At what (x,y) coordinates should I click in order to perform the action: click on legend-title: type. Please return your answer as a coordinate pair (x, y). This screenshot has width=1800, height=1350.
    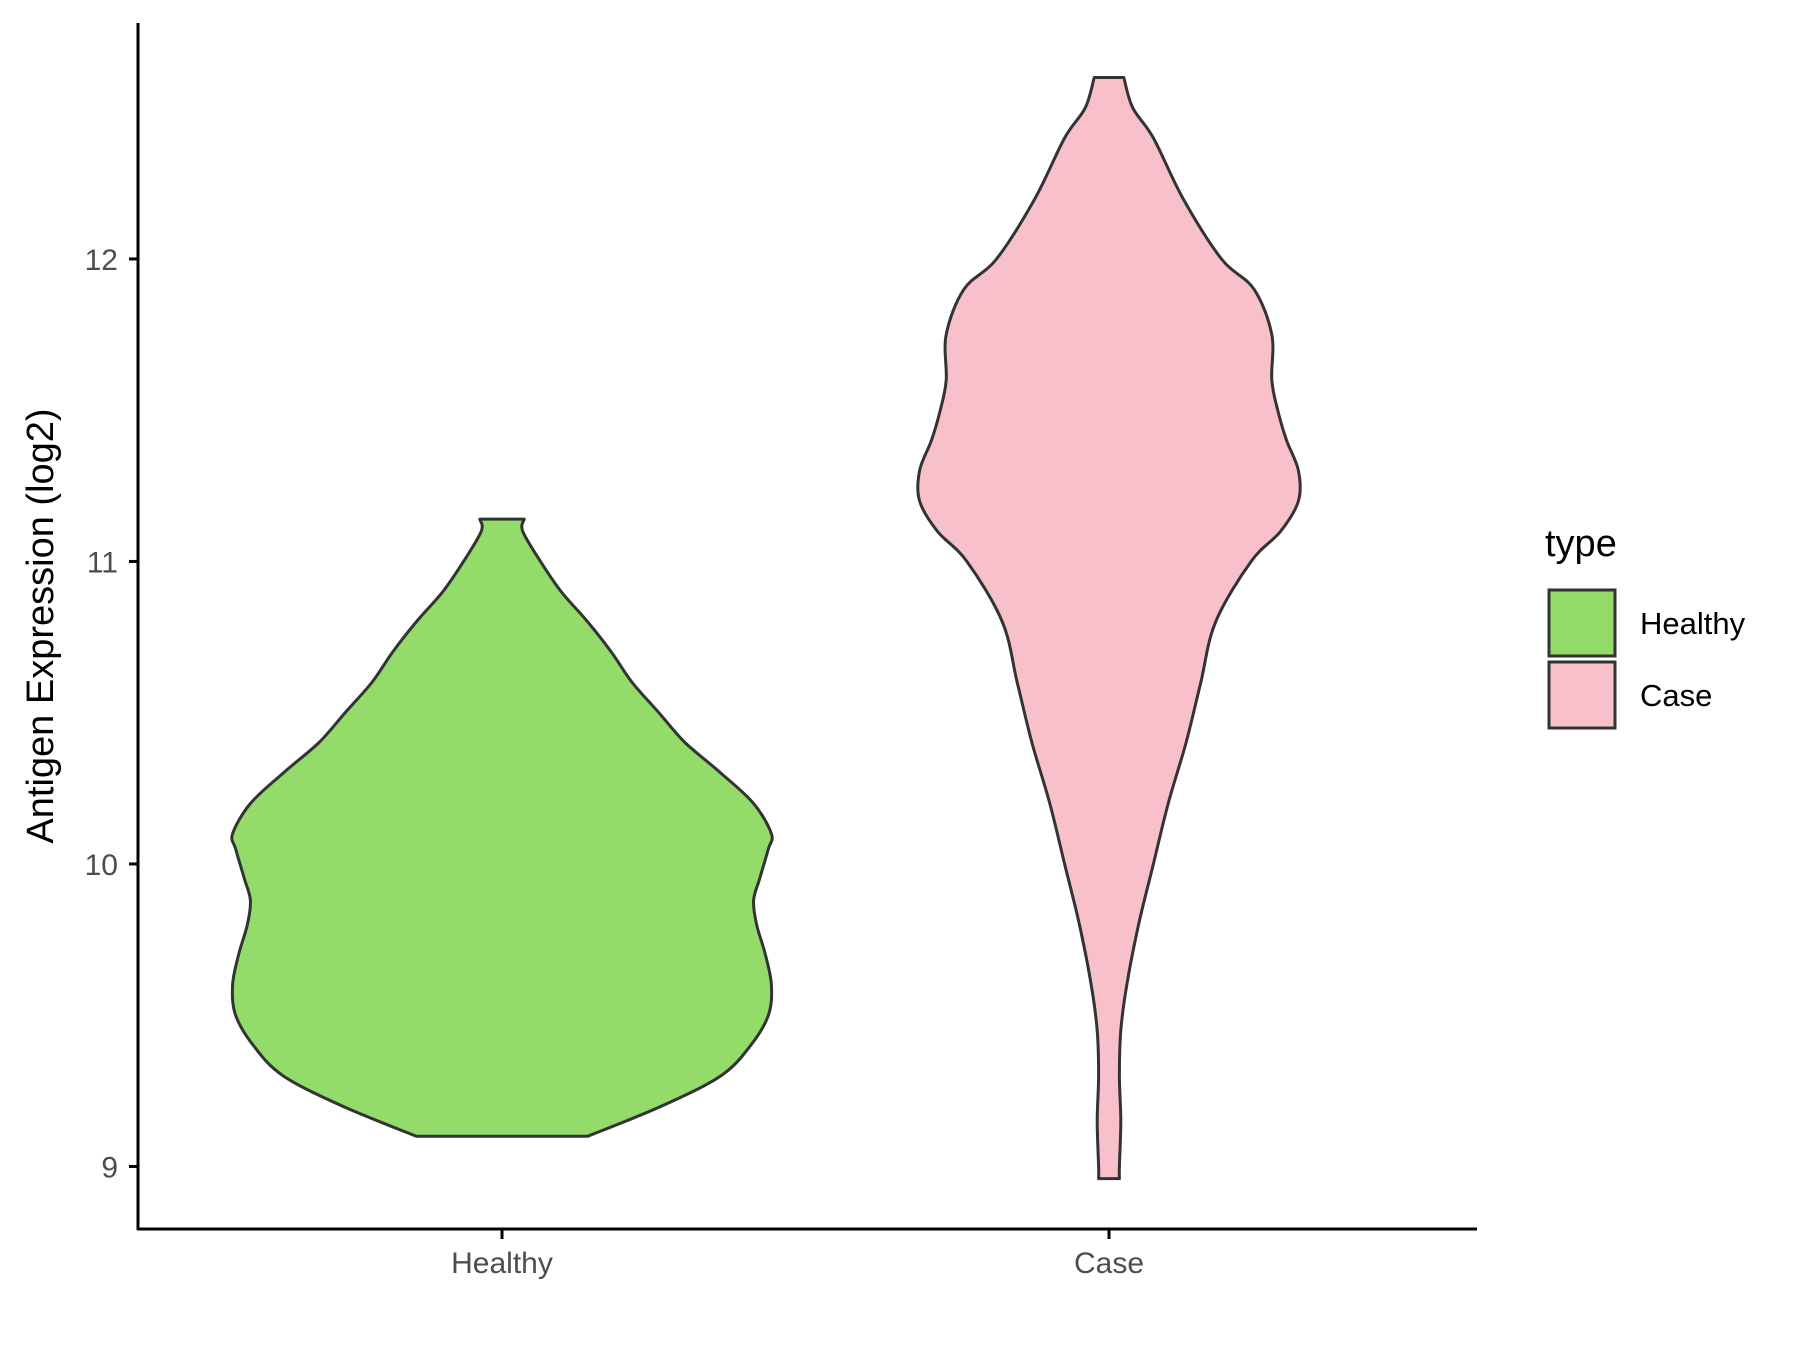
    Looking at the image, I should click on (1581, 544).